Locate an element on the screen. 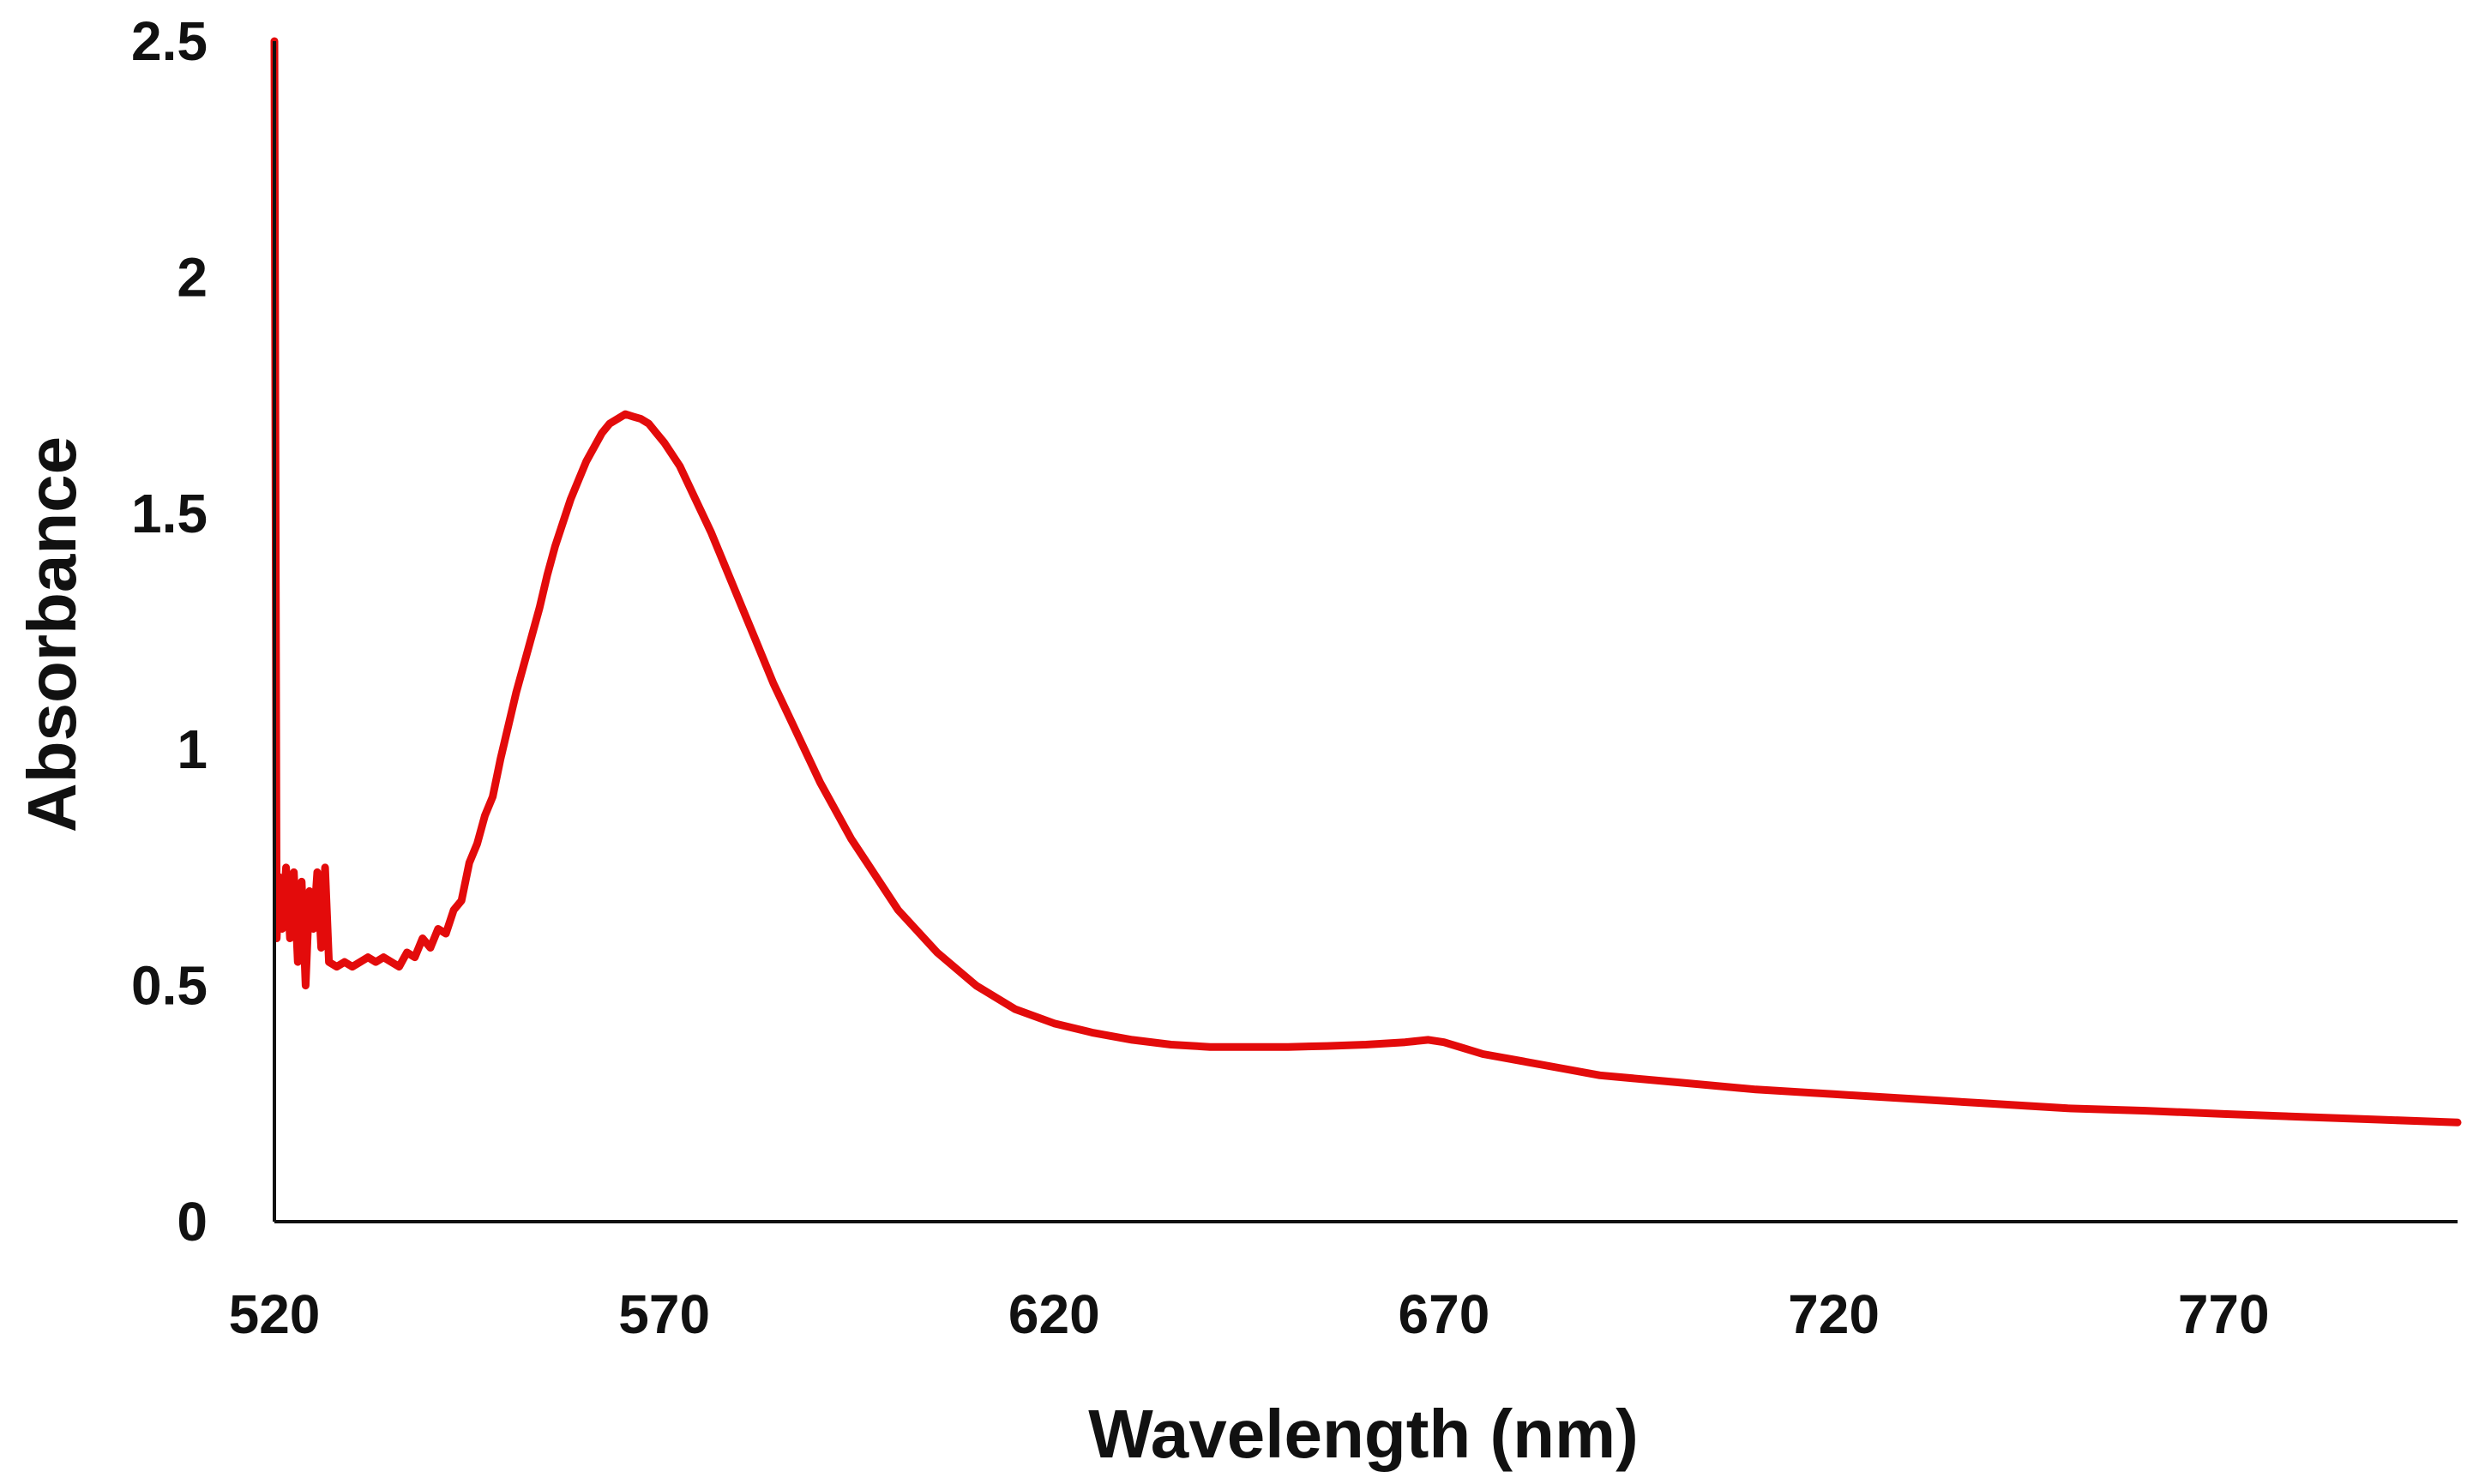 The height and width of the screenshot is (1484, 2473). x-tick-label: 520 is located at coordinates (275, 1314).